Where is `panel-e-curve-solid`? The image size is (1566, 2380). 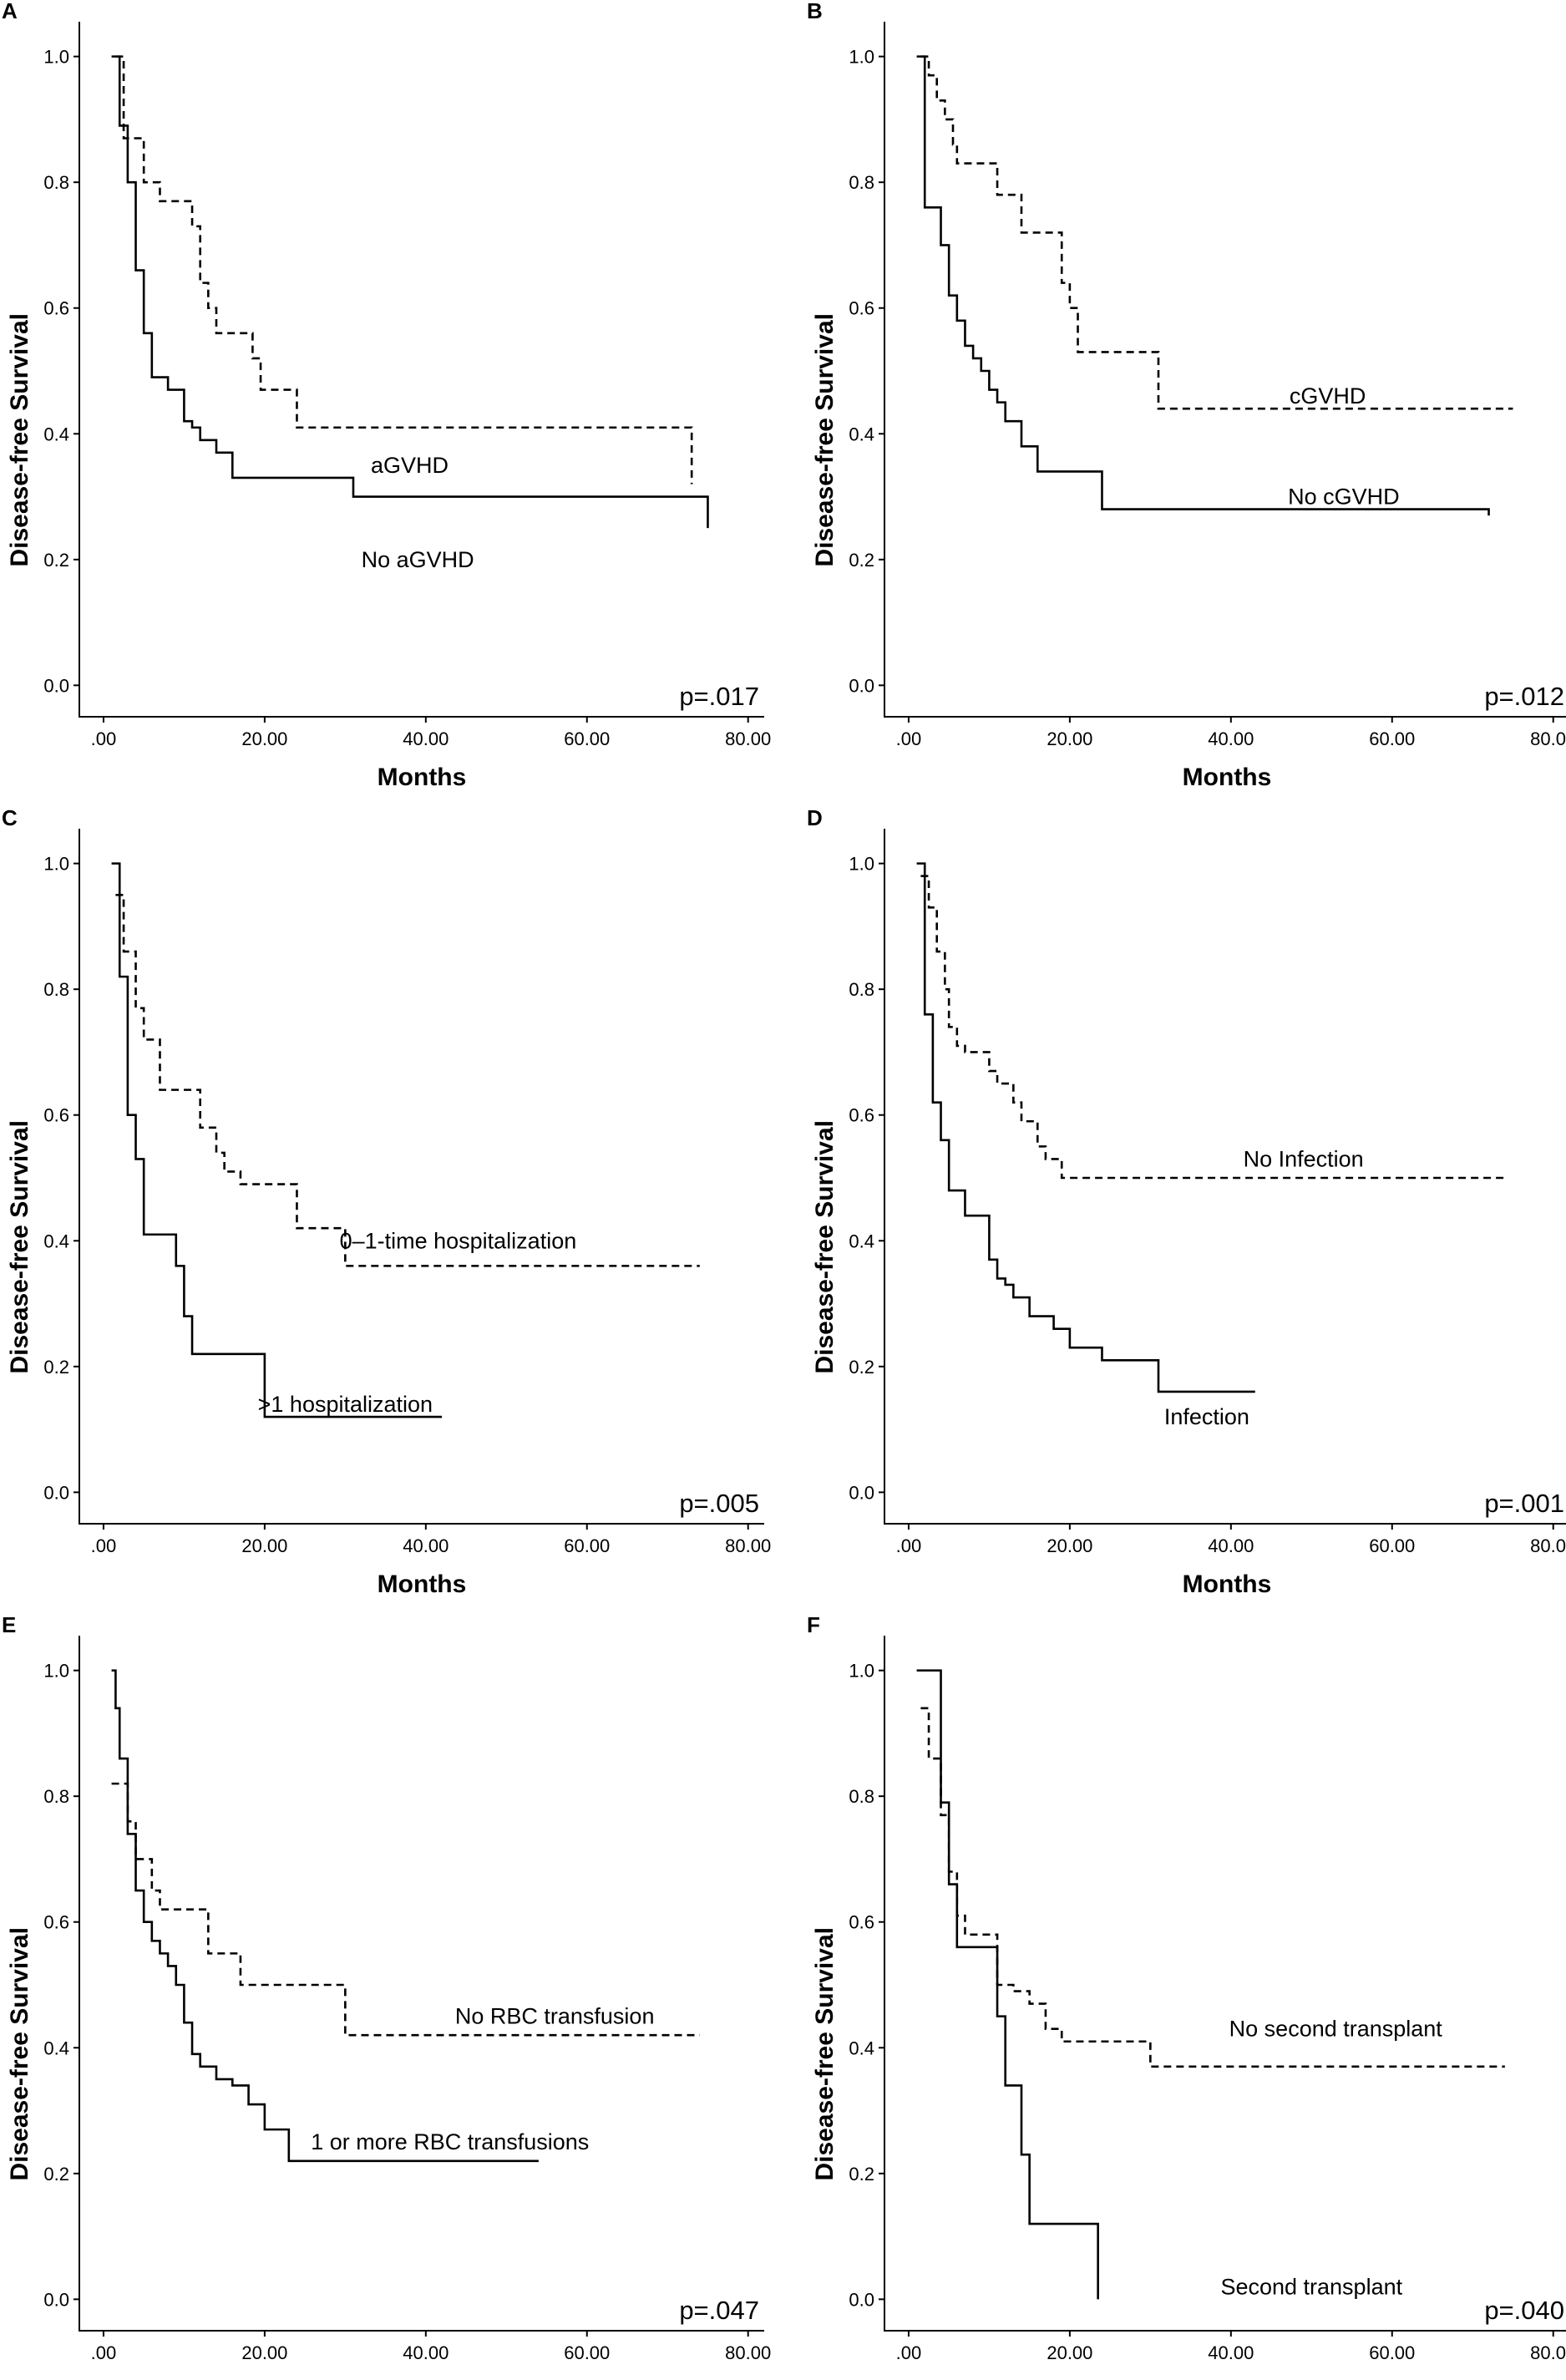 panel-e-curve-solid is located at coordinates (325, 1916).